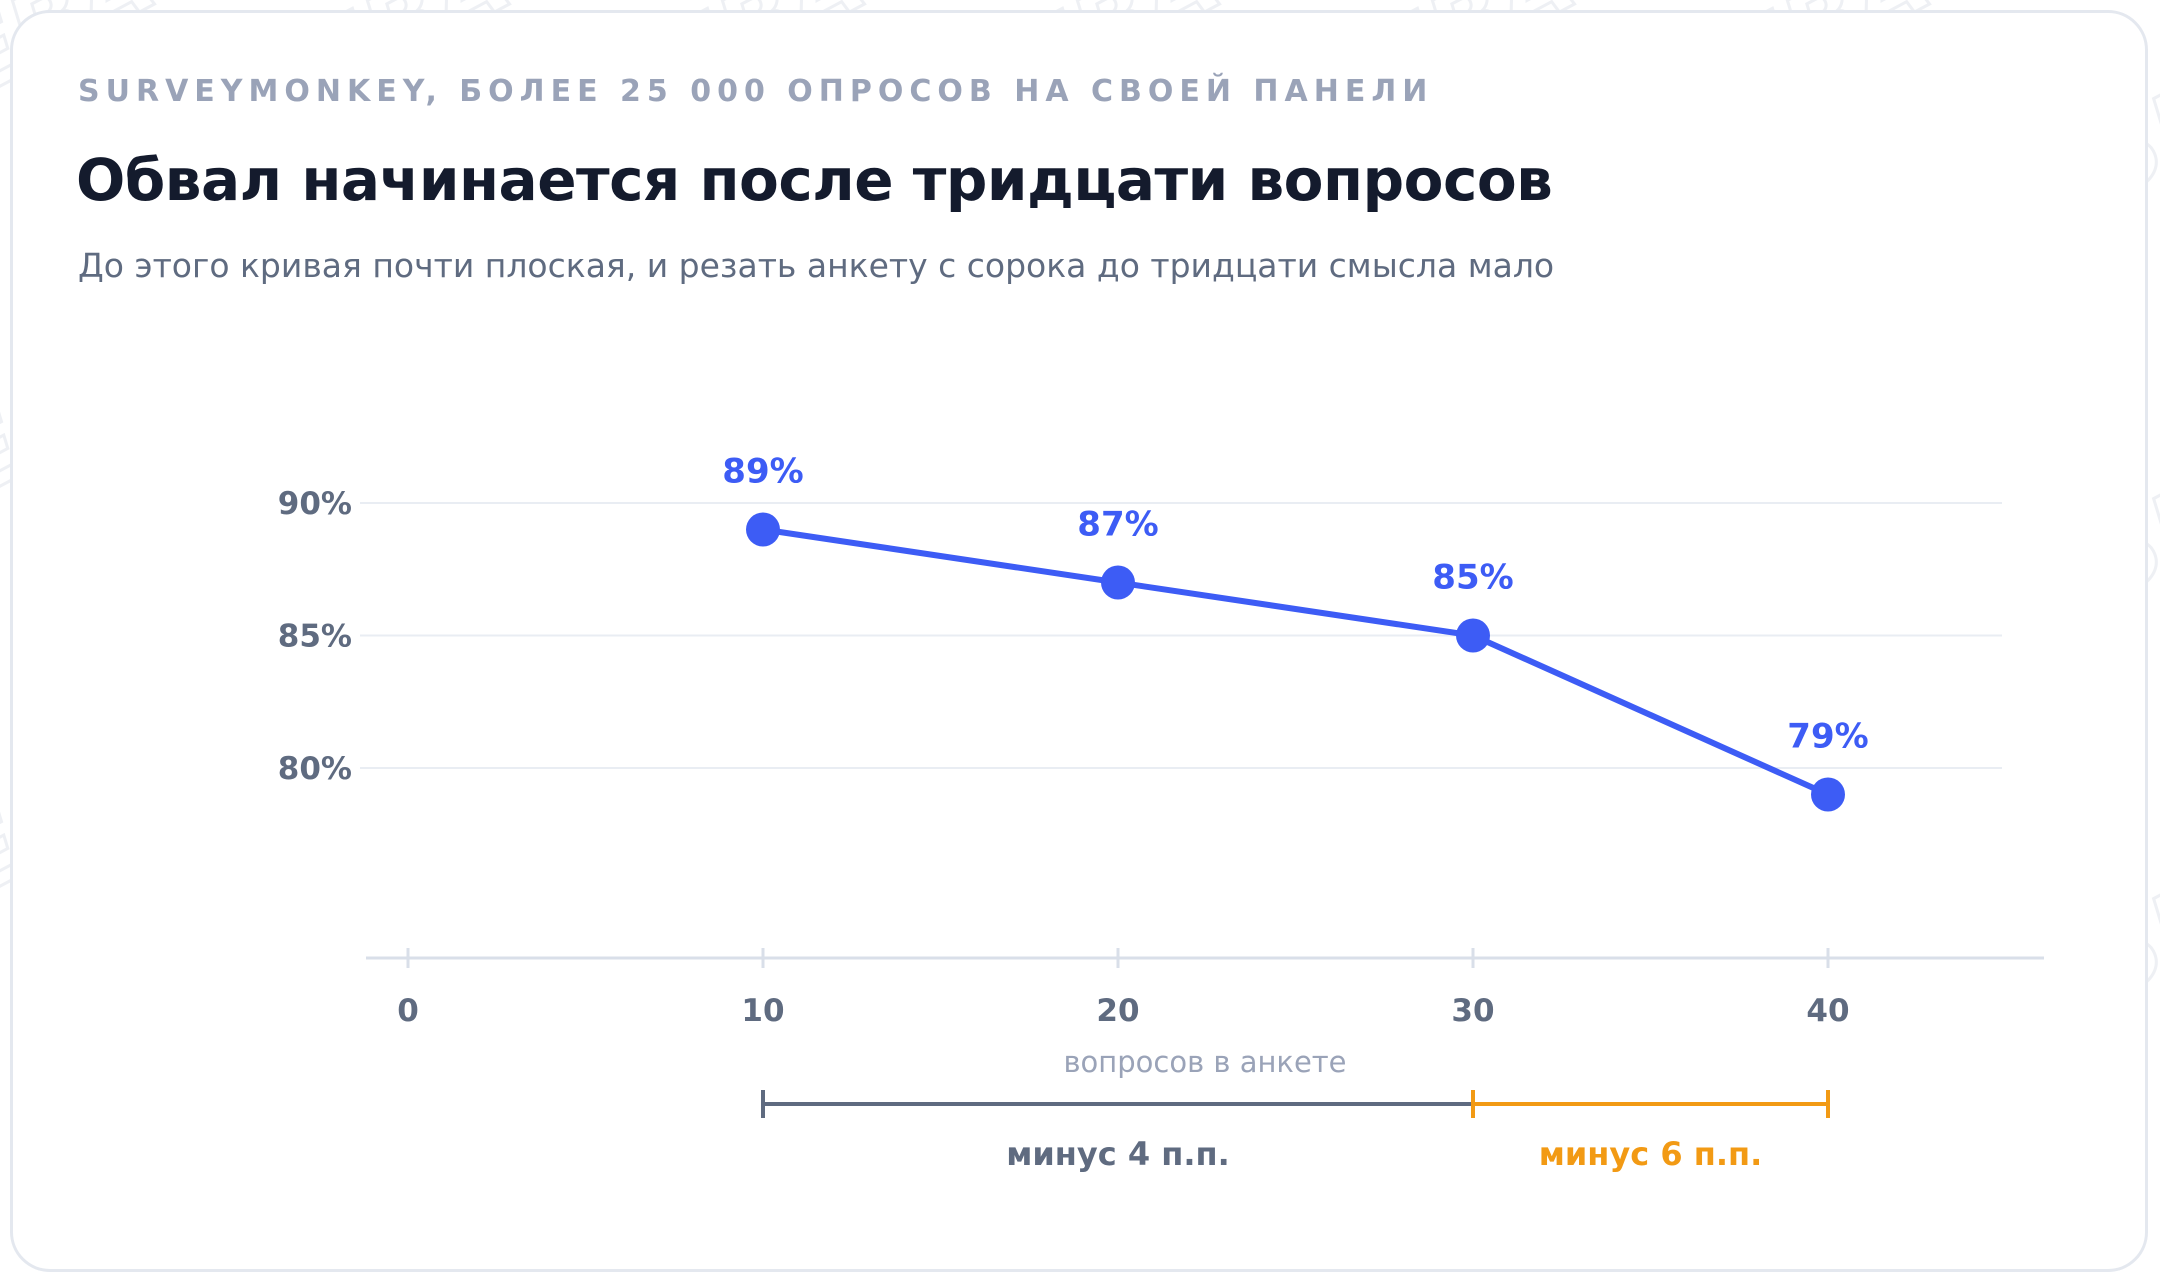 This screenshot has height=1288, width=2160. What do you see at coordinates (762, 472) in the screenshot?
I see `data-label: 89%` at bounding box center [762, 472].